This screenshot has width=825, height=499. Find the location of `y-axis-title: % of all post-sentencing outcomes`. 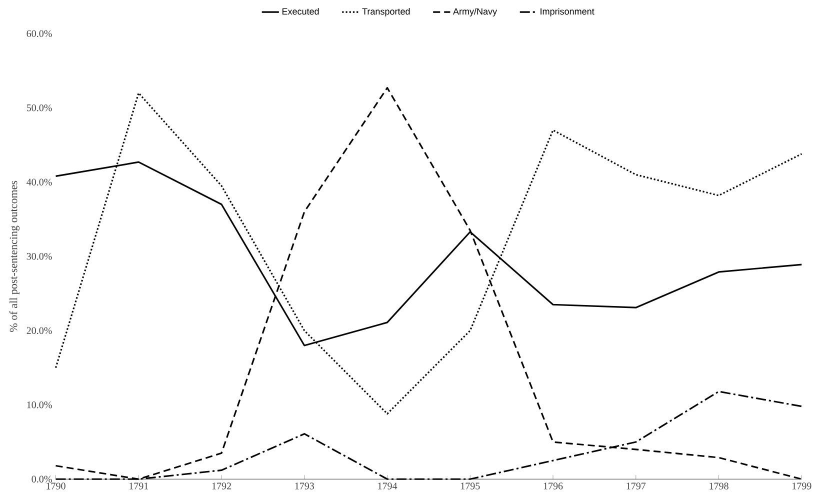

y-axis-title: % of all post-sentencing outcomes is located at coordinates (14, 256).